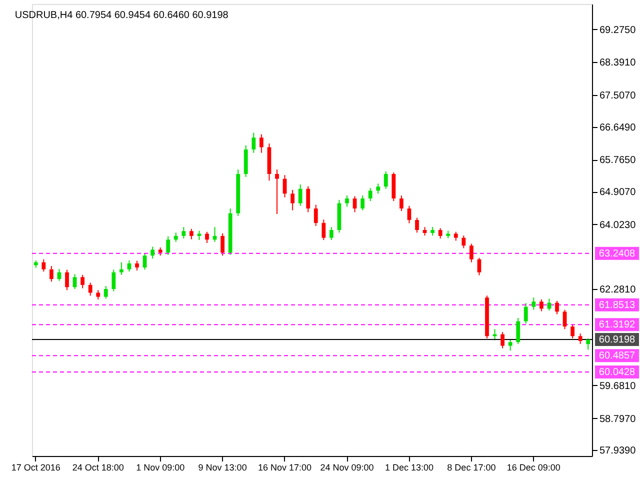  What do you see at coordinates (618, 63) in the screenshot?
I see `y-tick-label: 68.3910` at bounding box center [618, 63].